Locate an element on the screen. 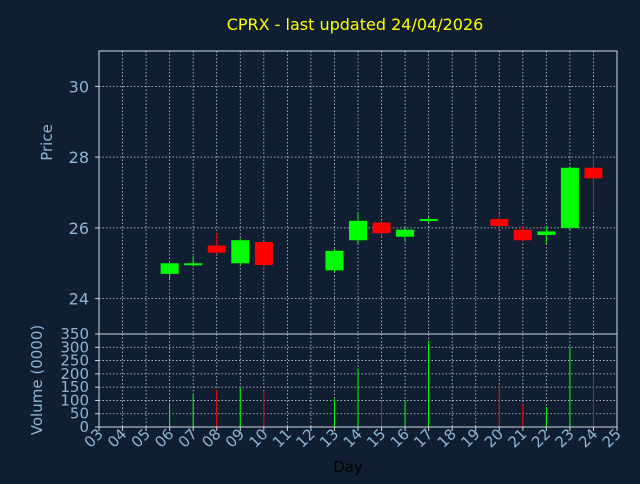 The width and height of the screenshot is (640, 484). price-tick-label: 24 is located at coordinates (79, 299).